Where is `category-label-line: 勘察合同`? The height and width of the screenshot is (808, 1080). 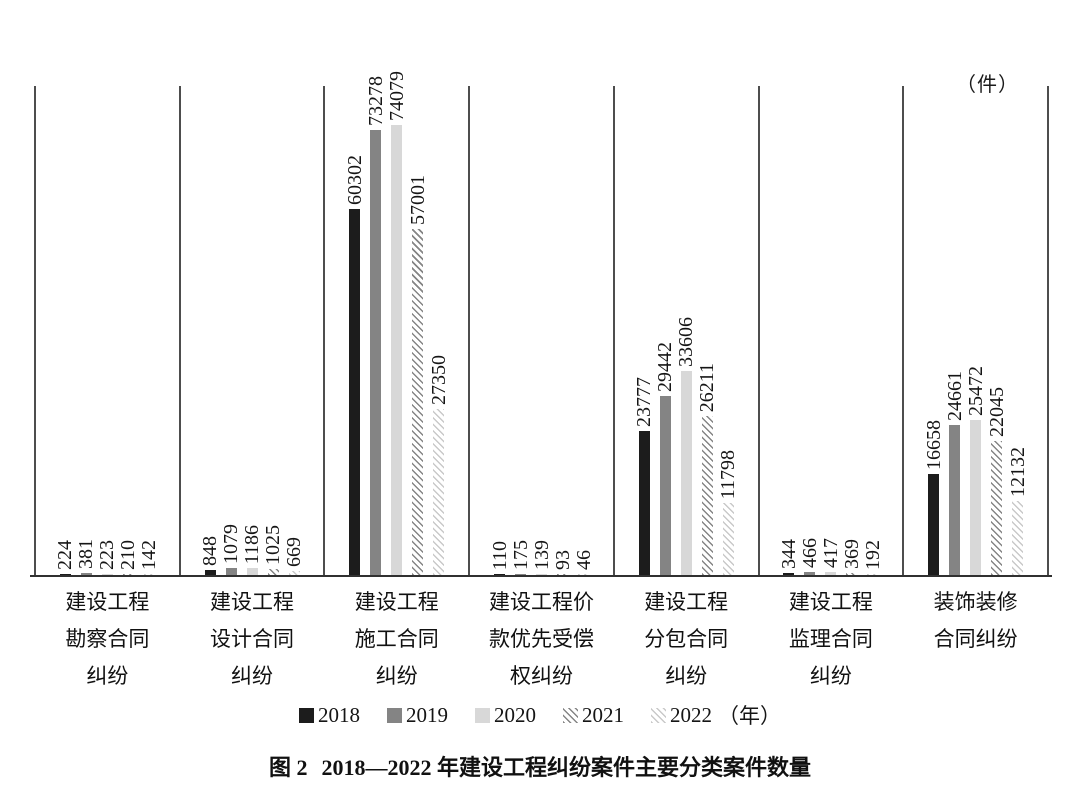
category-label-line: 勘察合同 is located at coordinates (107, 639).